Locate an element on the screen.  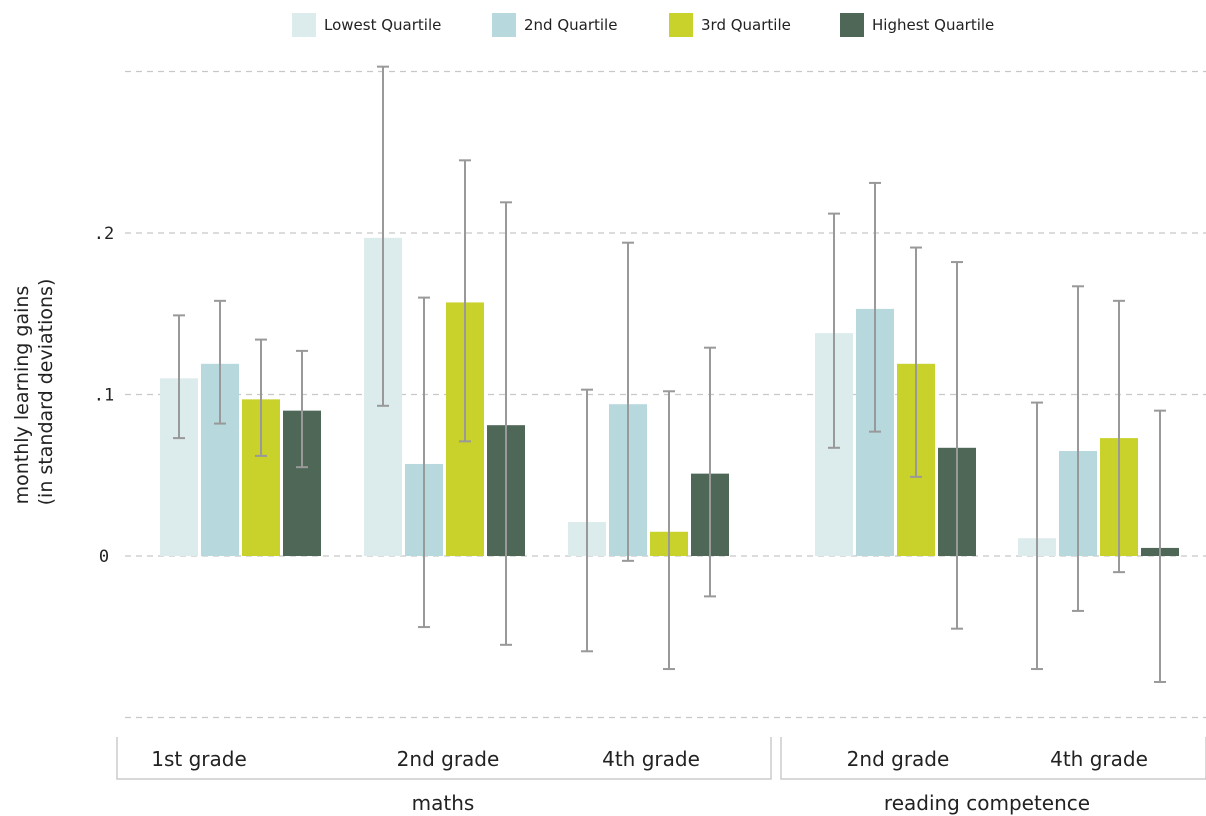
x-subject-label: reading competence is located at coordinates (987, 803).